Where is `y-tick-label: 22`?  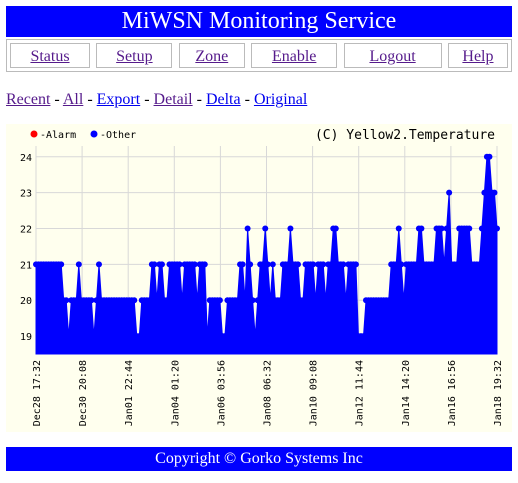
y-tick-label: 22 is located at coordinates (26, 229).